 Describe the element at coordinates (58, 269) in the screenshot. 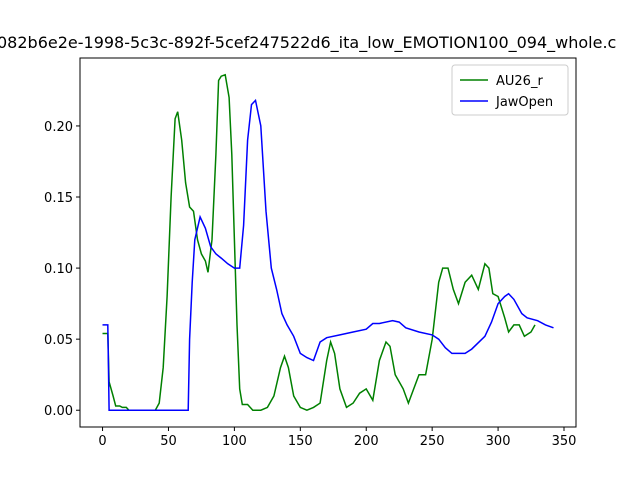

I see `y-tick-label: 0.10` at that location.